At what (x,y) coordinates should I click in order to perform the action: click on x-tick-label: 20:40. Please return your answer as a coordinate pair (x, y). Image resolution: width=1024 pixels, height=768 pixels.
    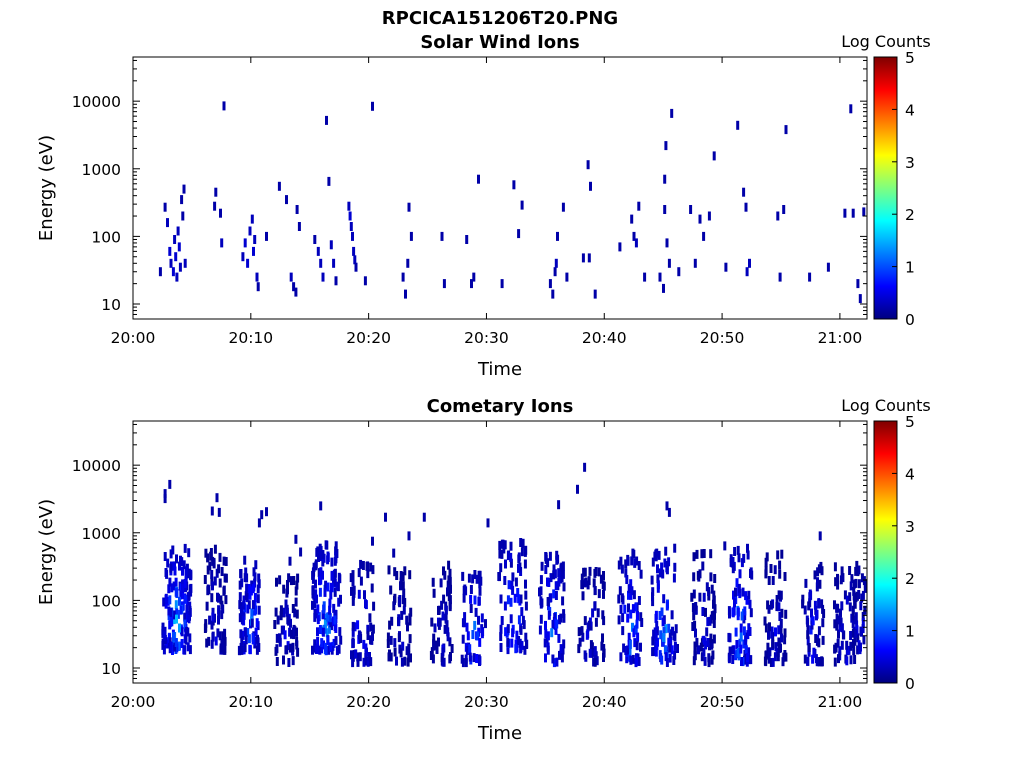
    Looking at the image, I should click on (604, 702).